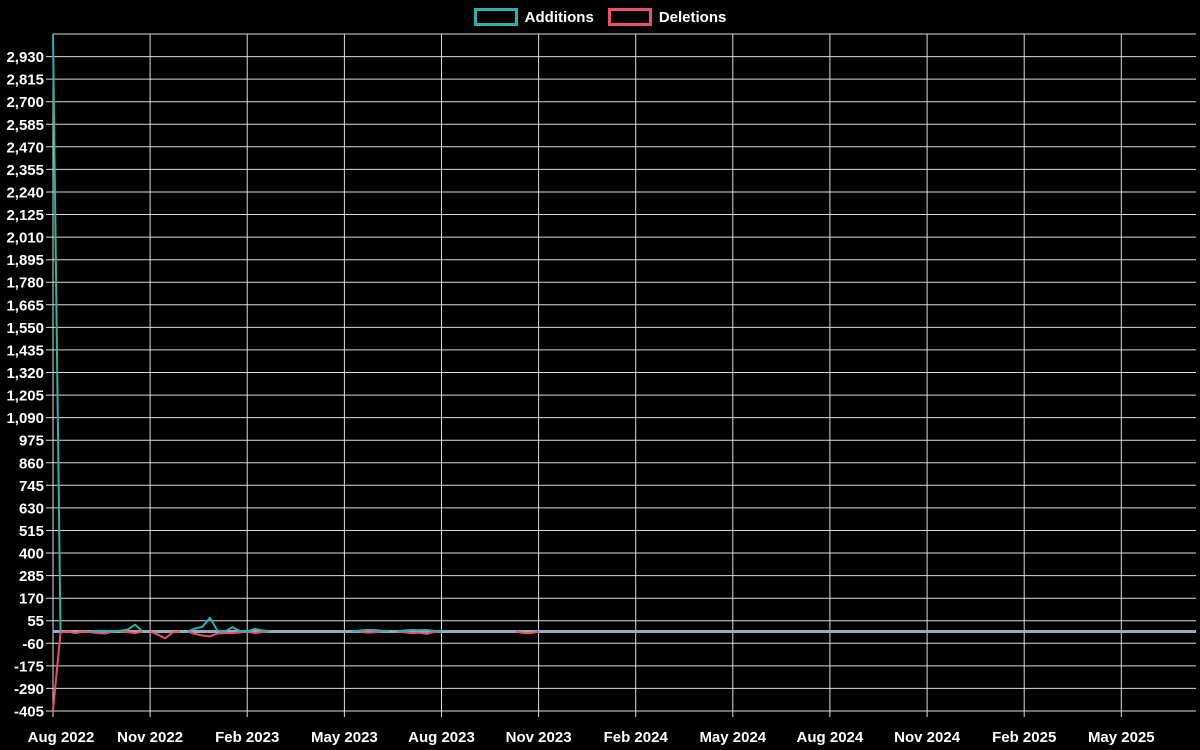 This screenshot has width=1200, height=750. What do you see at coordinates (31, 599) in the screenshot?
I see `y-tick-label: 170` at bounding box center [31, 599].